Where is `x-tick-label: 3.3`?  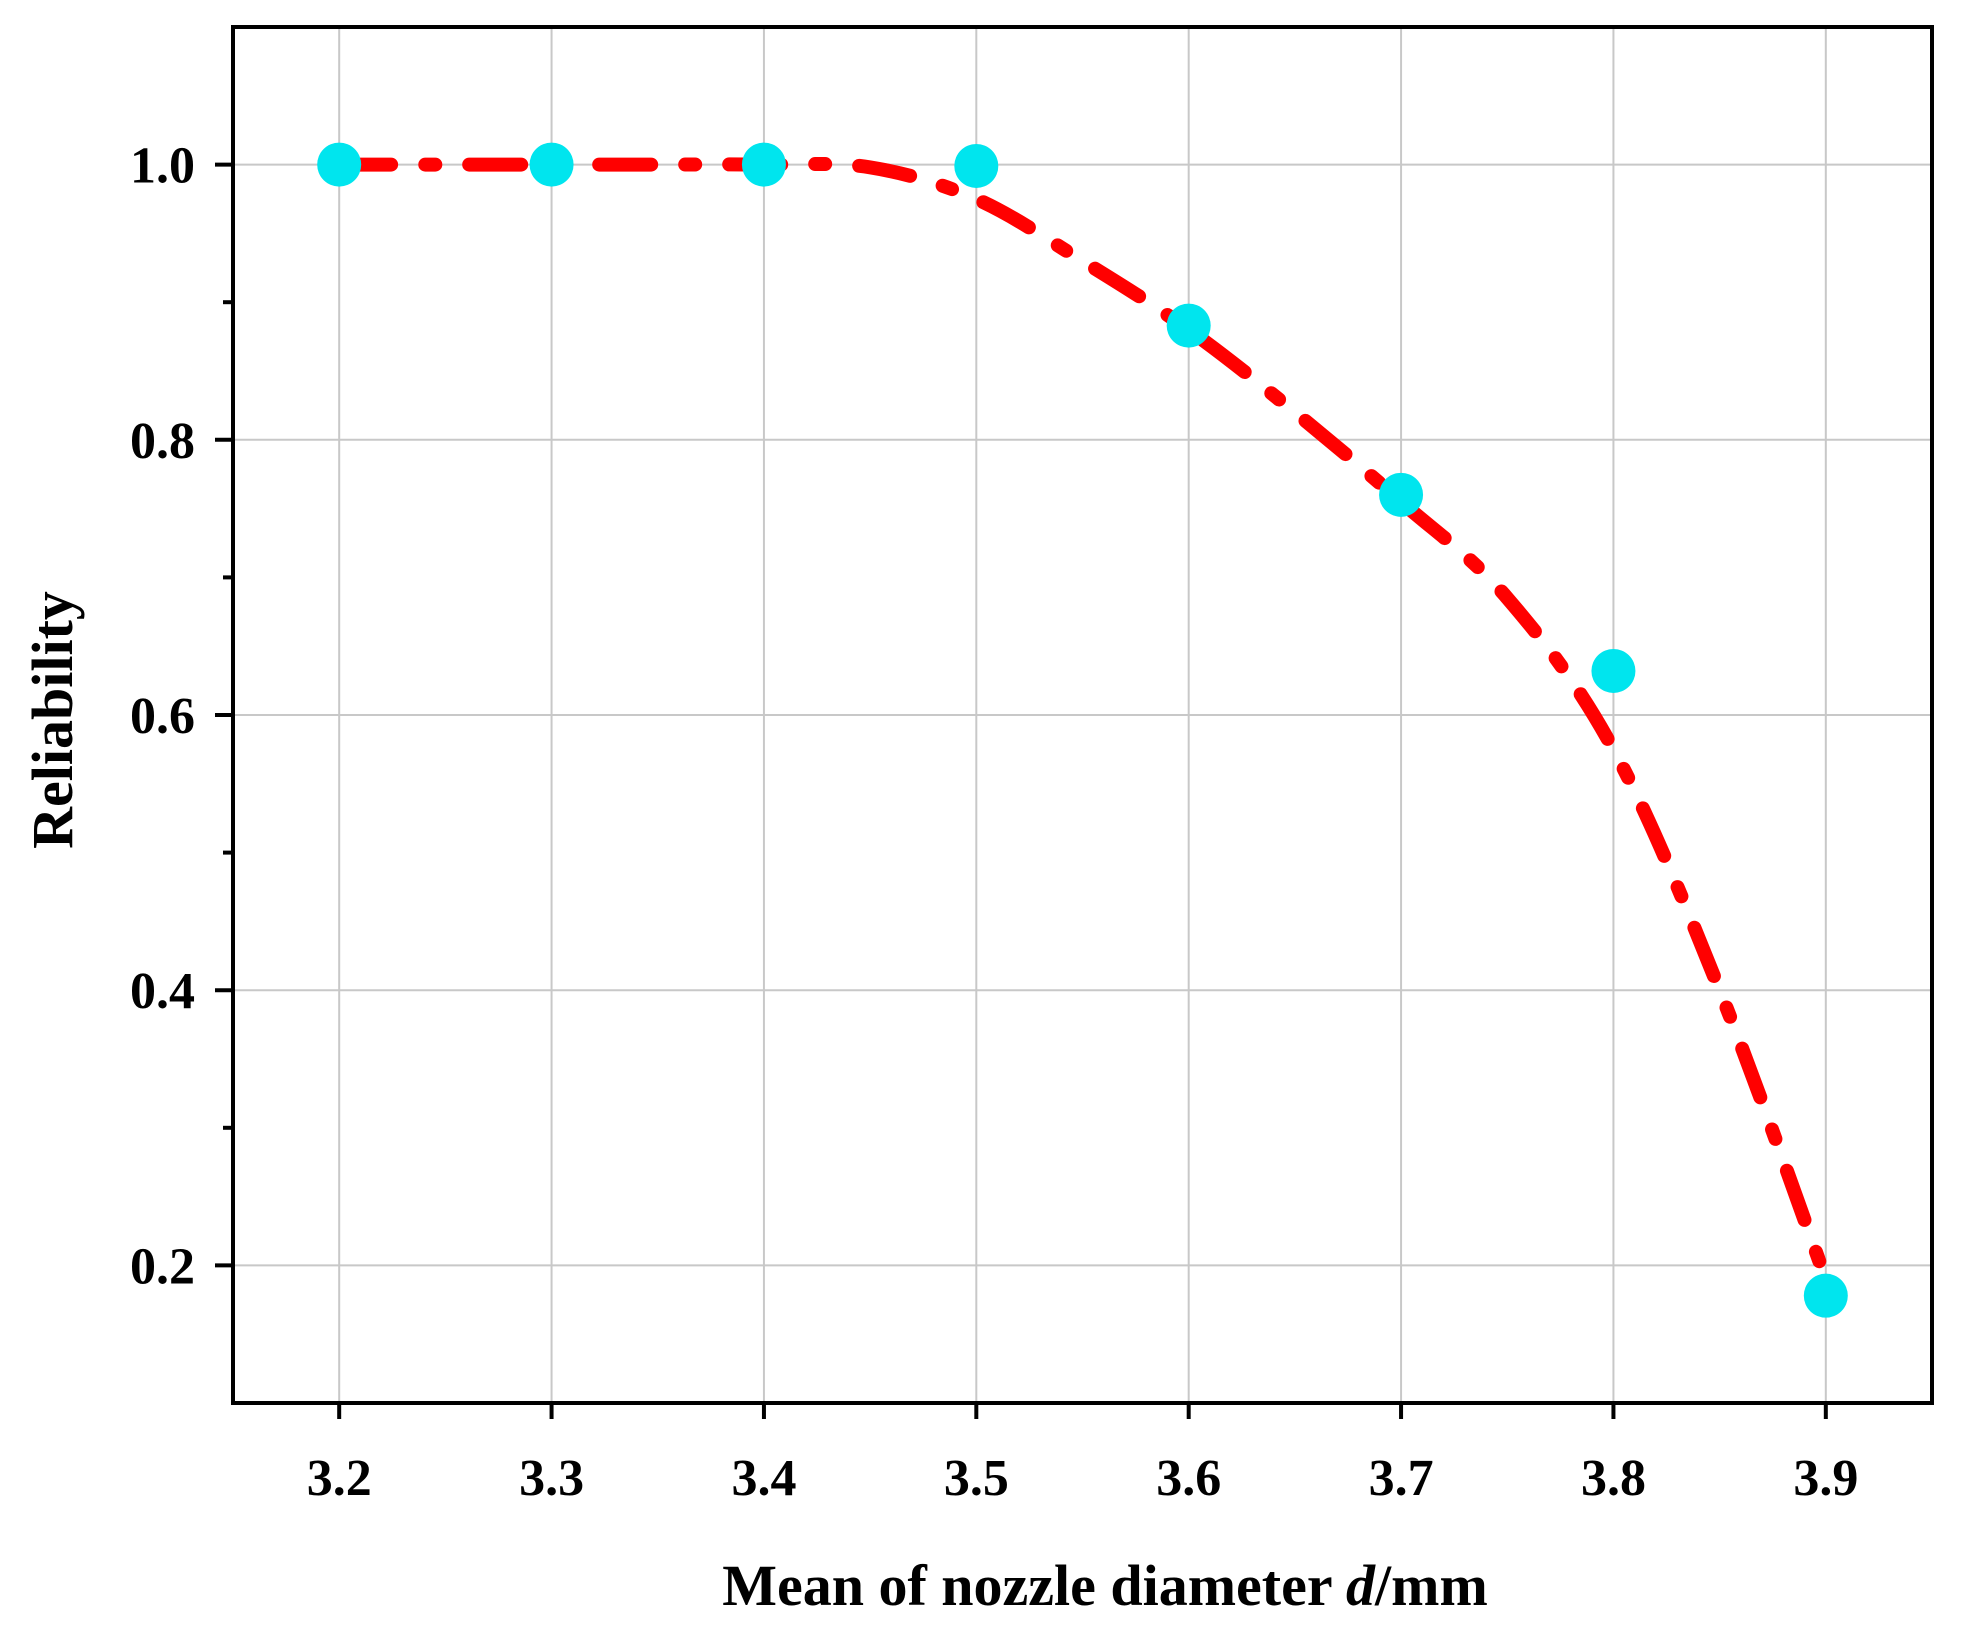 x-tick-label: 3.3 is located at coordinates (551, 1478).